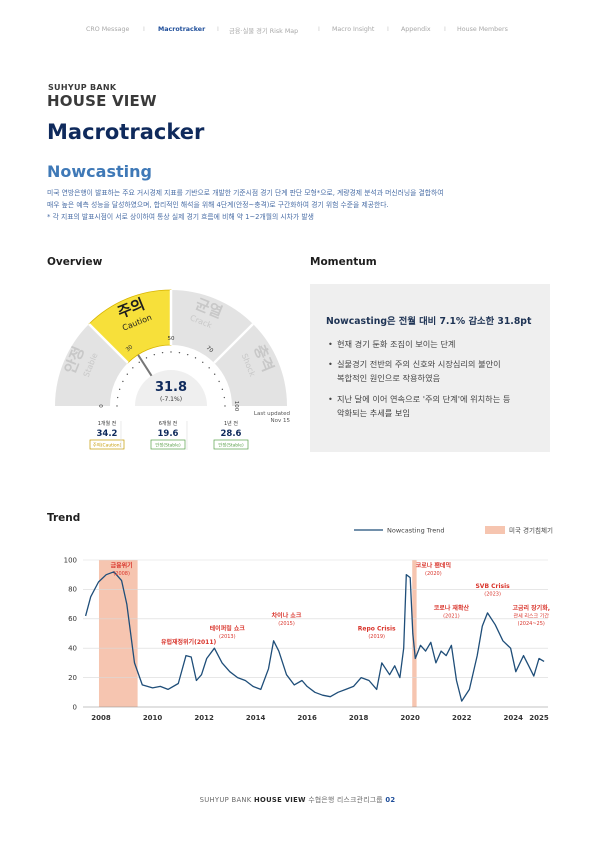 This screenshot has height=842, width=595. What do you see at coordinates (376, 637) in the screenshot?
I see `chart-annotation: (2019)` at bounding box center [376, 637].